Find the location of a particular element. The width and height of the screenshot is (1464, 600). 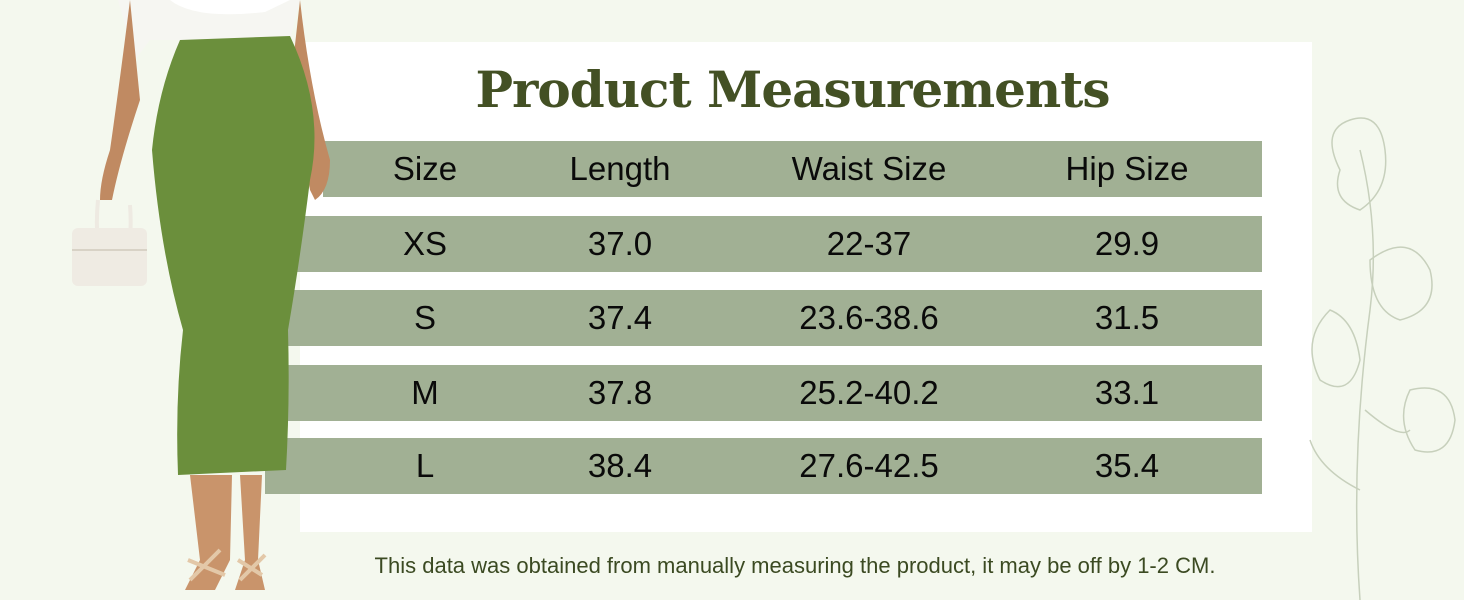

cell-length: 37.4 is located at coordinates (620, 317).